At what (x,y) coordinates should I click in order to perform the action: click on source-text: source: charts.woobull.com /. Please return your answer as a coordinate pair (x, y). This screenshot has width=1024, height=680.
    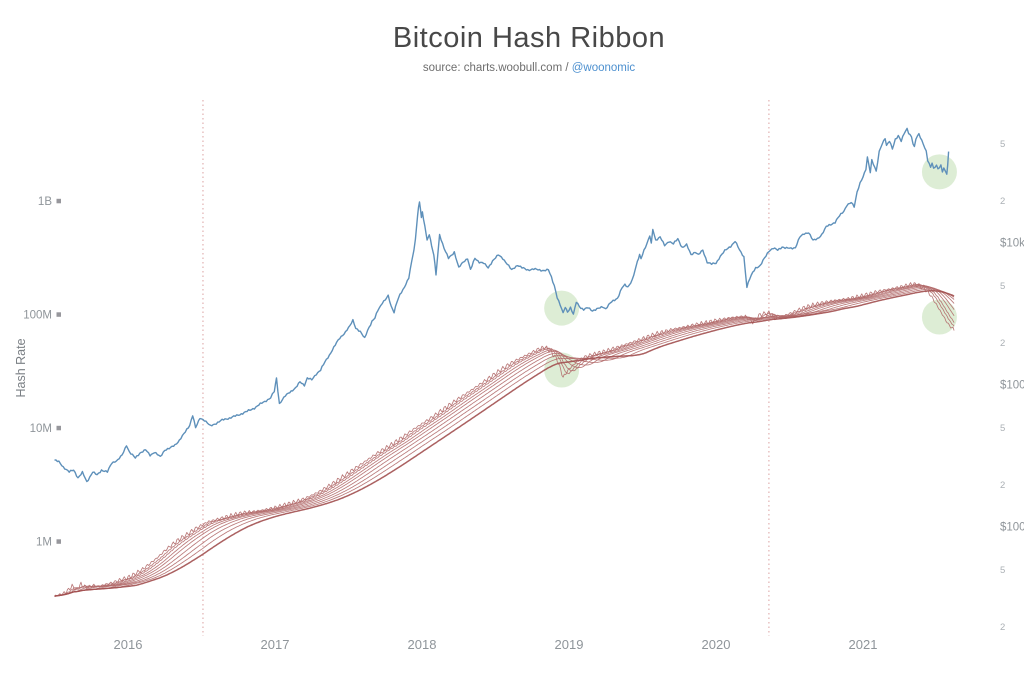
    Looking at the image, I should click on (497, 68).